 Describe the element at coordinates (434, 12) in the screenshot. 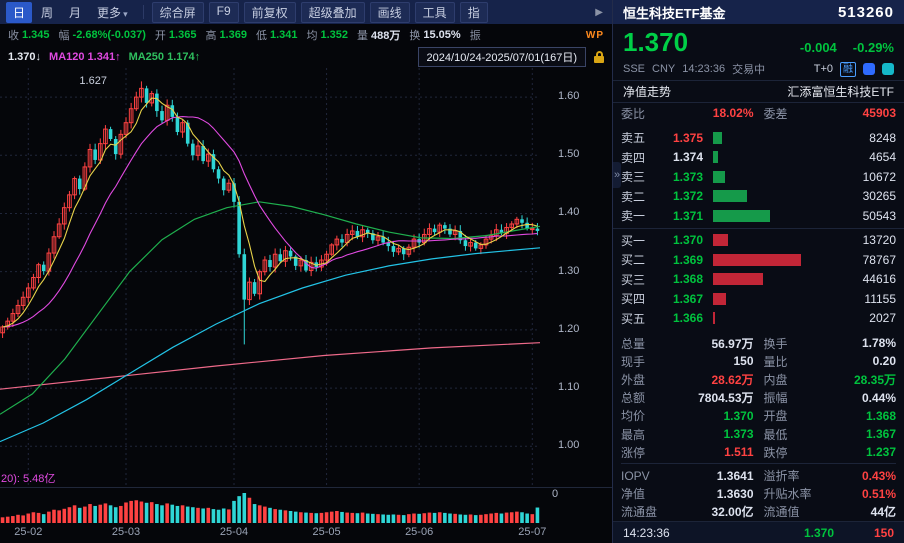

I see `toolbar-button: 工具` at that location.